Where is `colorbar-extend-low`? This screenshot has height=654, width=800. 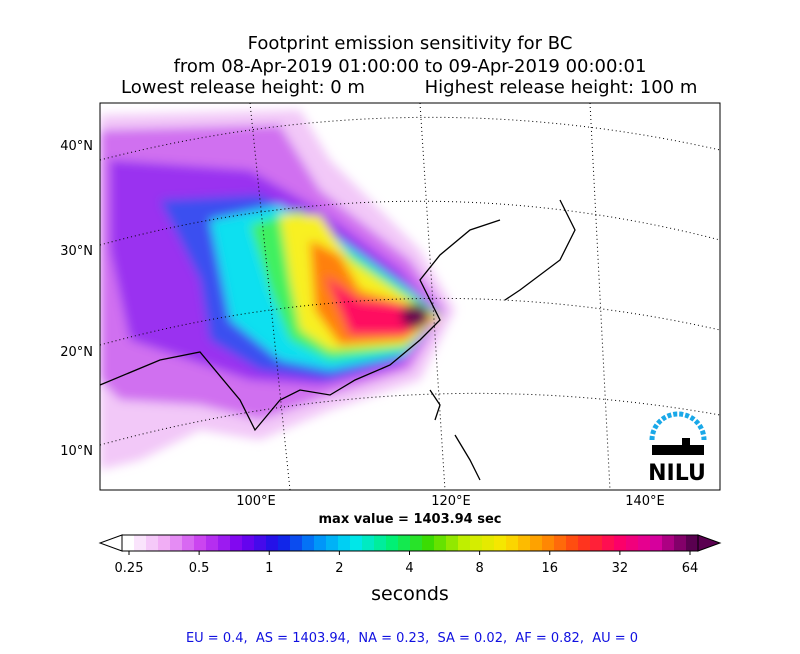
colorbar-extend-low is located at coordinates (110, 543).